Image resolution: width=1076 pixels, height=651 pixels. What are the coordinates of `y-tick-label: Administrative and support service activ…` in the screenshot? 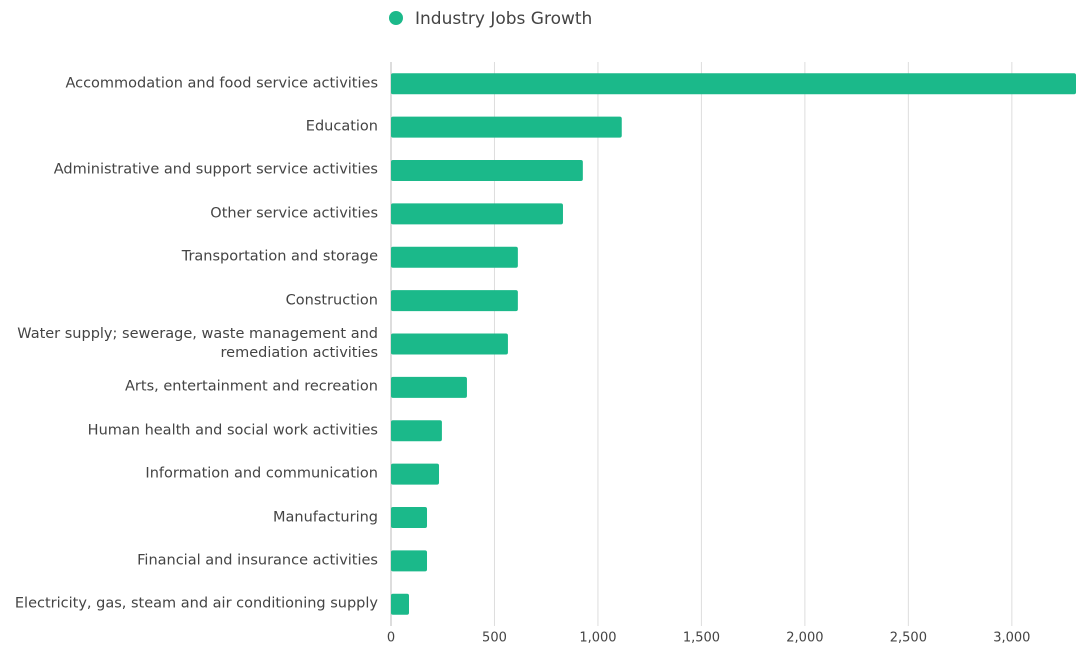 It's located at (215, 169).